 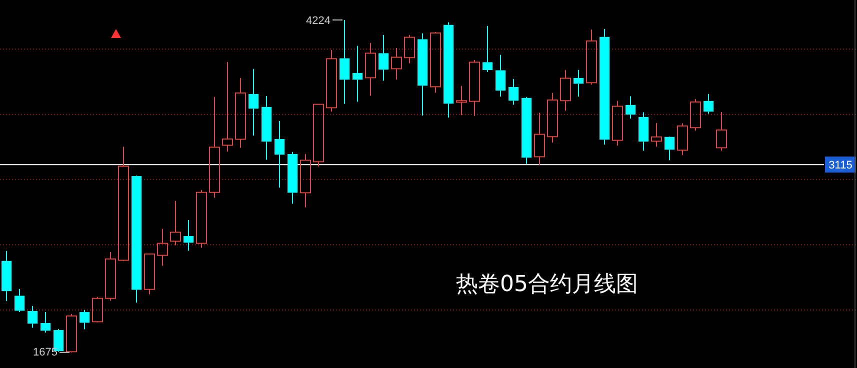 I want to click on annotation: 4224, so click(x=318, y=20).